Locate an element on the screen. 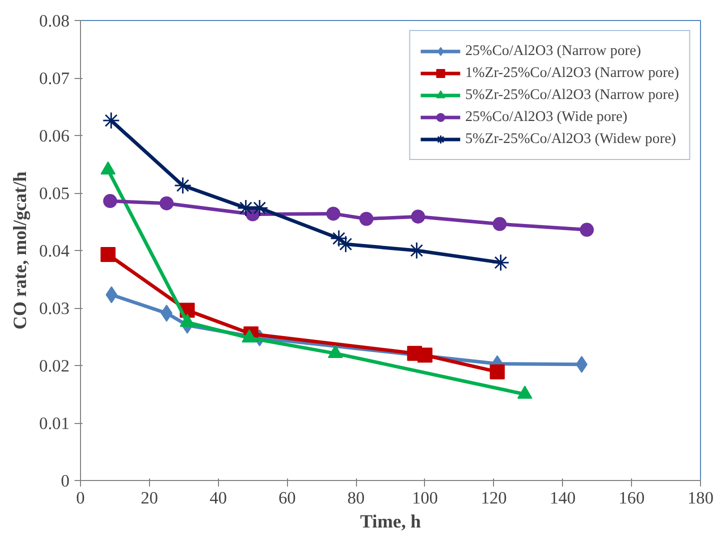 The height and width of the screenshot is (542, 722). x-tick-label: 40 is located at coordinates (218, 498).